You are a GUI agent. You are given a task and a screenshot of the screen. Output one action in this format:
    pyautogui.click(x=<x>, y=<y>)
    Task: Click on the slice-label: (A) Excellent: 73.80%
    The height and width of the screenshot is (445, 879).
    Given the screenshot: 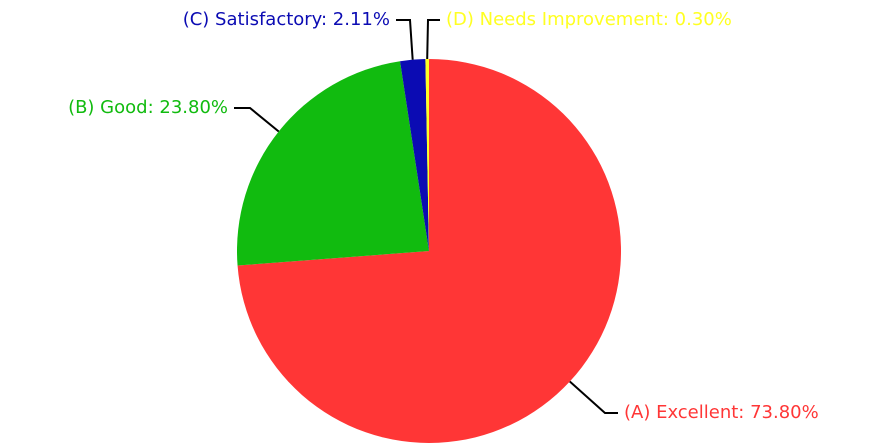 What is the action you would take?
    pyautogui.click(x=721, y=412)
    